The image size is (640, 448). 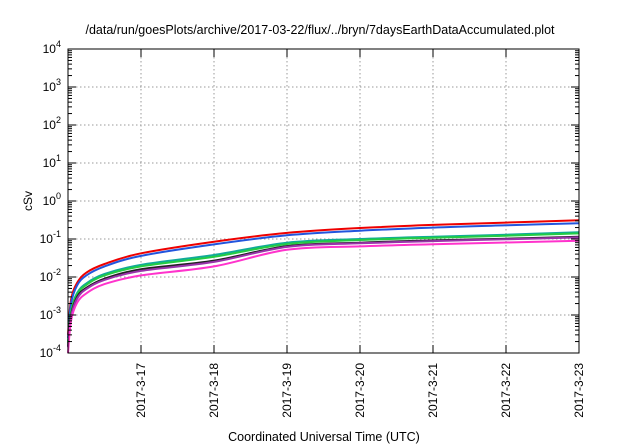 I want to click on y-tick-labels: 10⁻⁴ 10⁻³ 10⁻² 10⁻¹ 10⁰ 10¹ 10² 10³ 10⁴, so click(x=50, y=199).